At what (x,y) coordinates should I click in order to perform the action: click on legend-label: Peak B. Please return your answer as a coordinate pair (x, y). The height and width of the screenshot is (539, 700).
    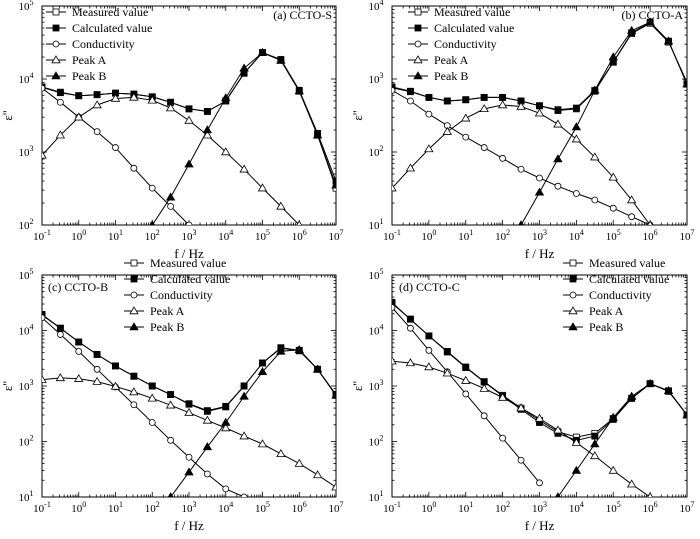
    Looking at the image, I should click on (167, 327).